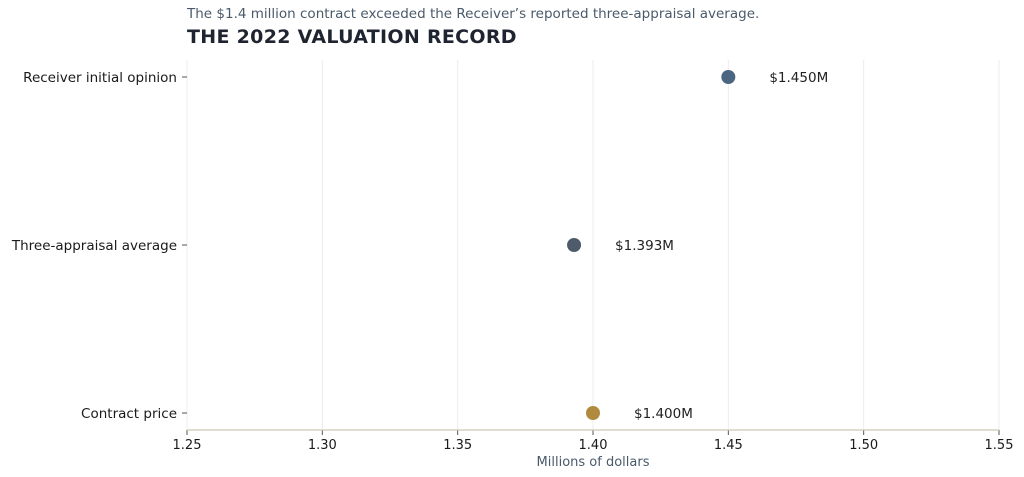 The image size is (1024, 477). What do you see at coordinates (728, 445) in the screenshot?
I see `x-tick-label: 1.45` at bounding box center [728, 445].